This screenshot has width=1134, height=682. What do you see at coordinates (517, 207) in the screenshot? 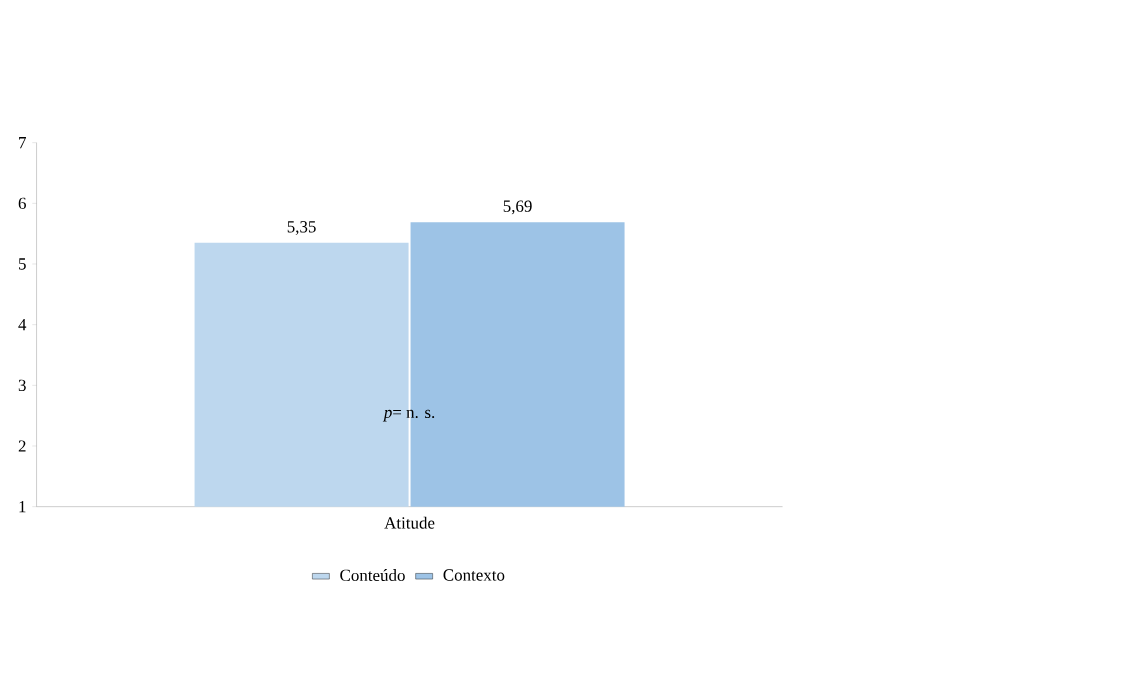
I see `data-label: 5,69` at bounding box center [517, 207].